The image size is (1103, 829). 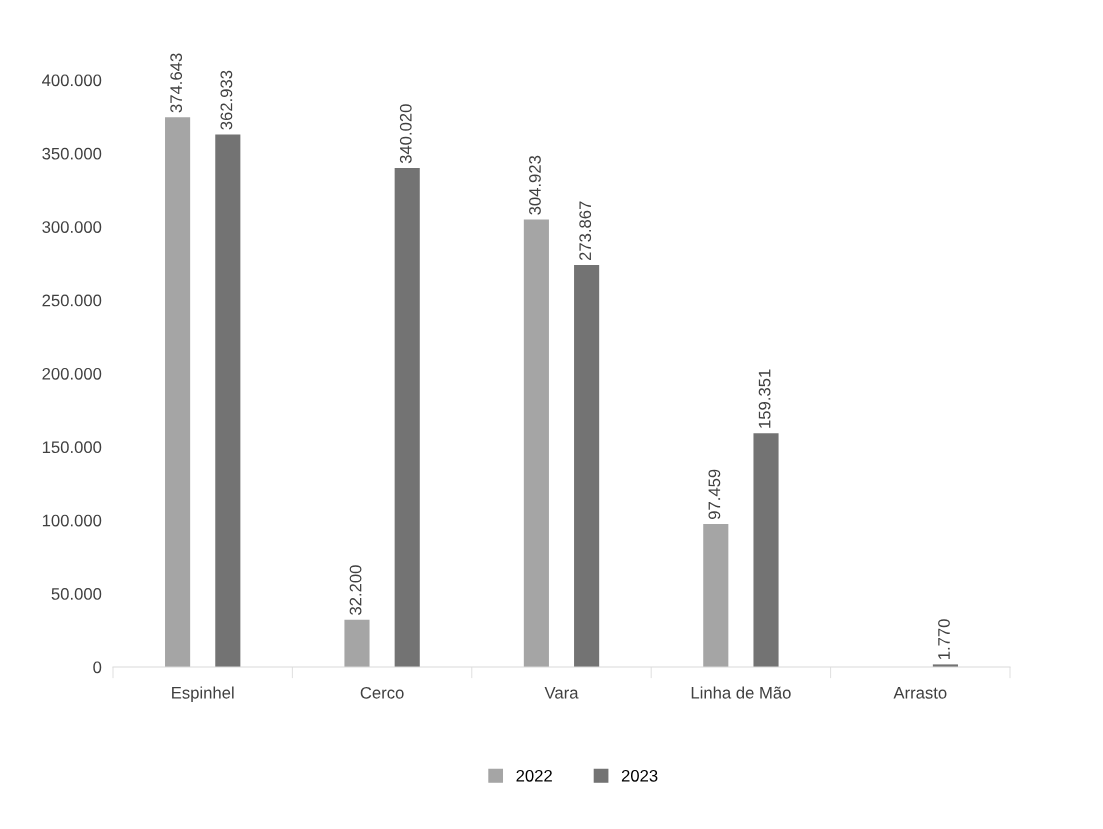 What do you see at coordinates (72, 447) in the screenshot?
I see `y-tick-label: 150.000` at bounding box center [72, 447].